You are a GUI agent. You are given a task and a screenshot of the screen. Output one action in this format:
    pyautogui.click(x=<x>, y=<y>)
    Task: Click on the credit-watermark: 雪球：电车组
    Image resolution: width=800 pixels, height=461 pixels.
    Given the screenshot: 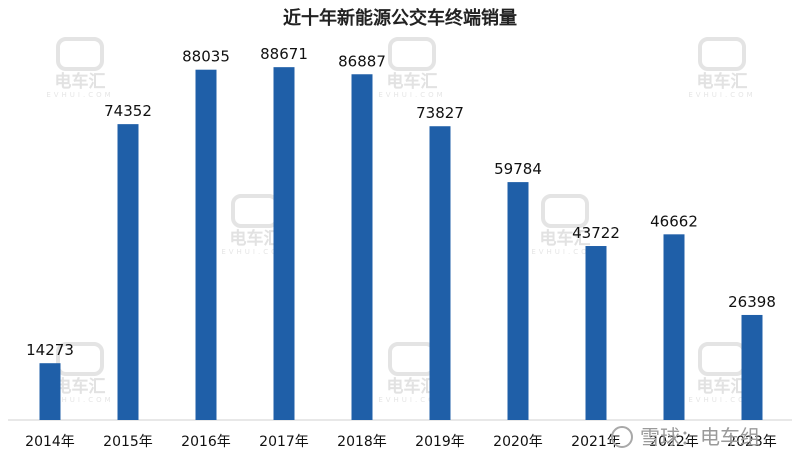 What is the action you would take?
    pyautogui.click(x=685, y=437)
    